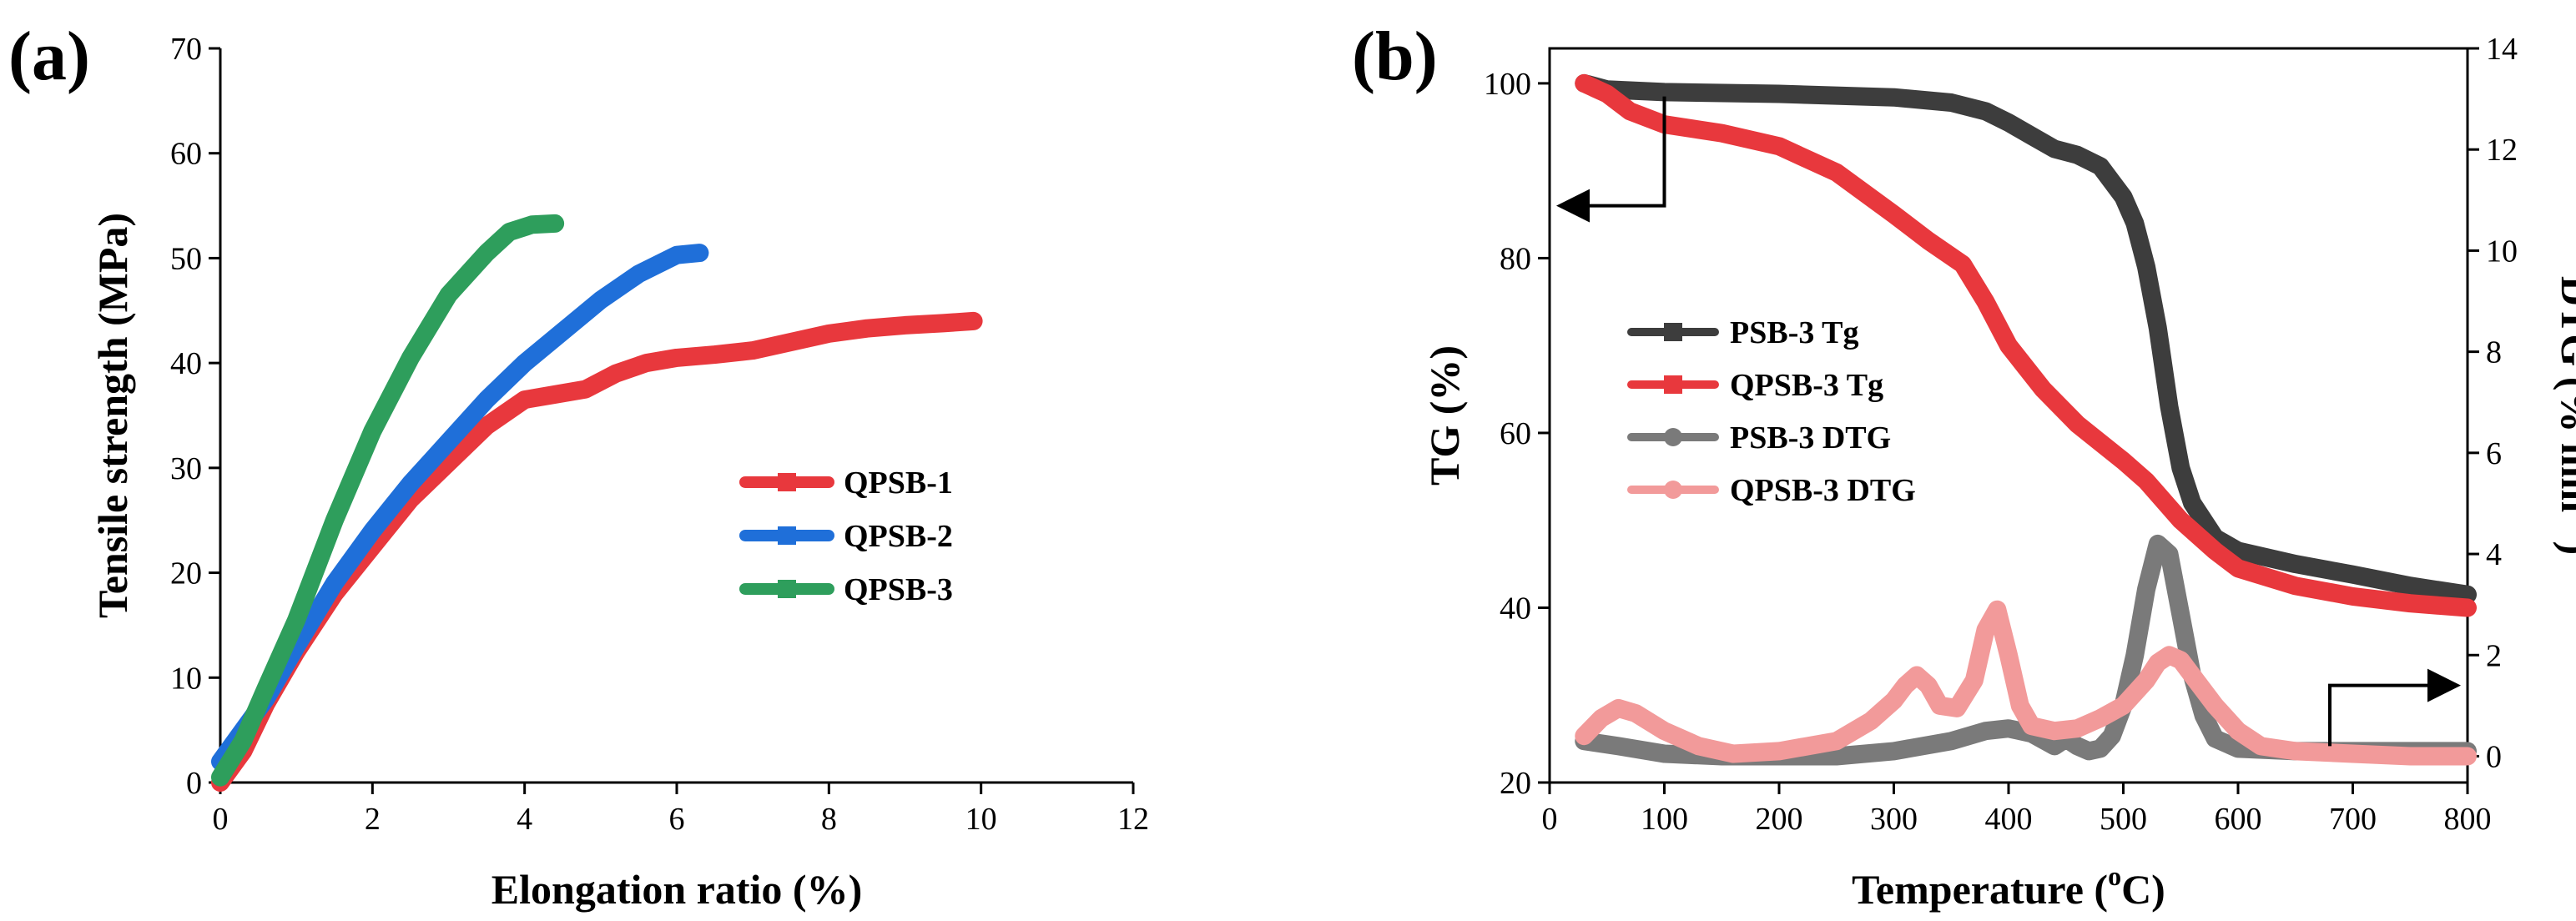  Describe the element at coordinates (1673, 490) in the screenshot. I see `legend-marker-qpsb-3-dtg` at that location.